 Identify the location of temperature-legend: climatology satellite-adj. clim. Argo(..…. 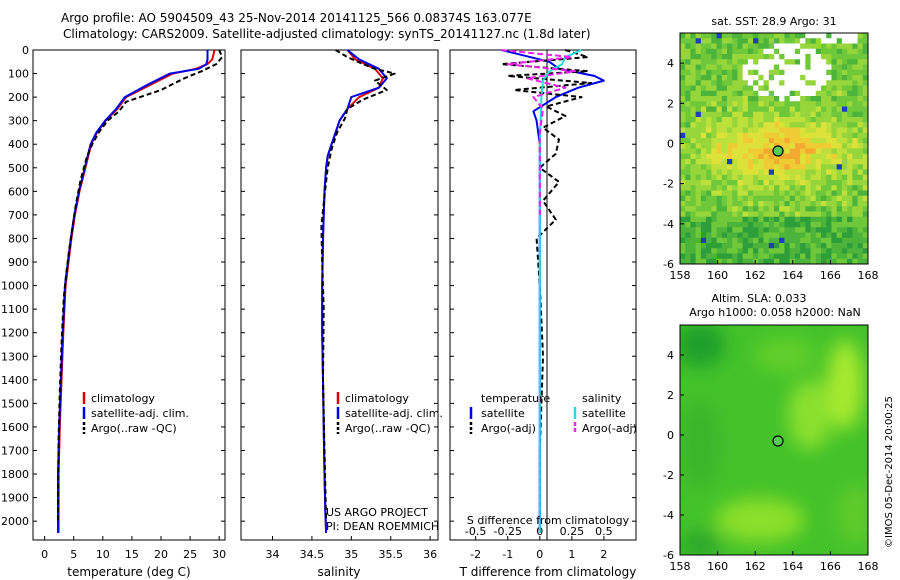
(135, 413).